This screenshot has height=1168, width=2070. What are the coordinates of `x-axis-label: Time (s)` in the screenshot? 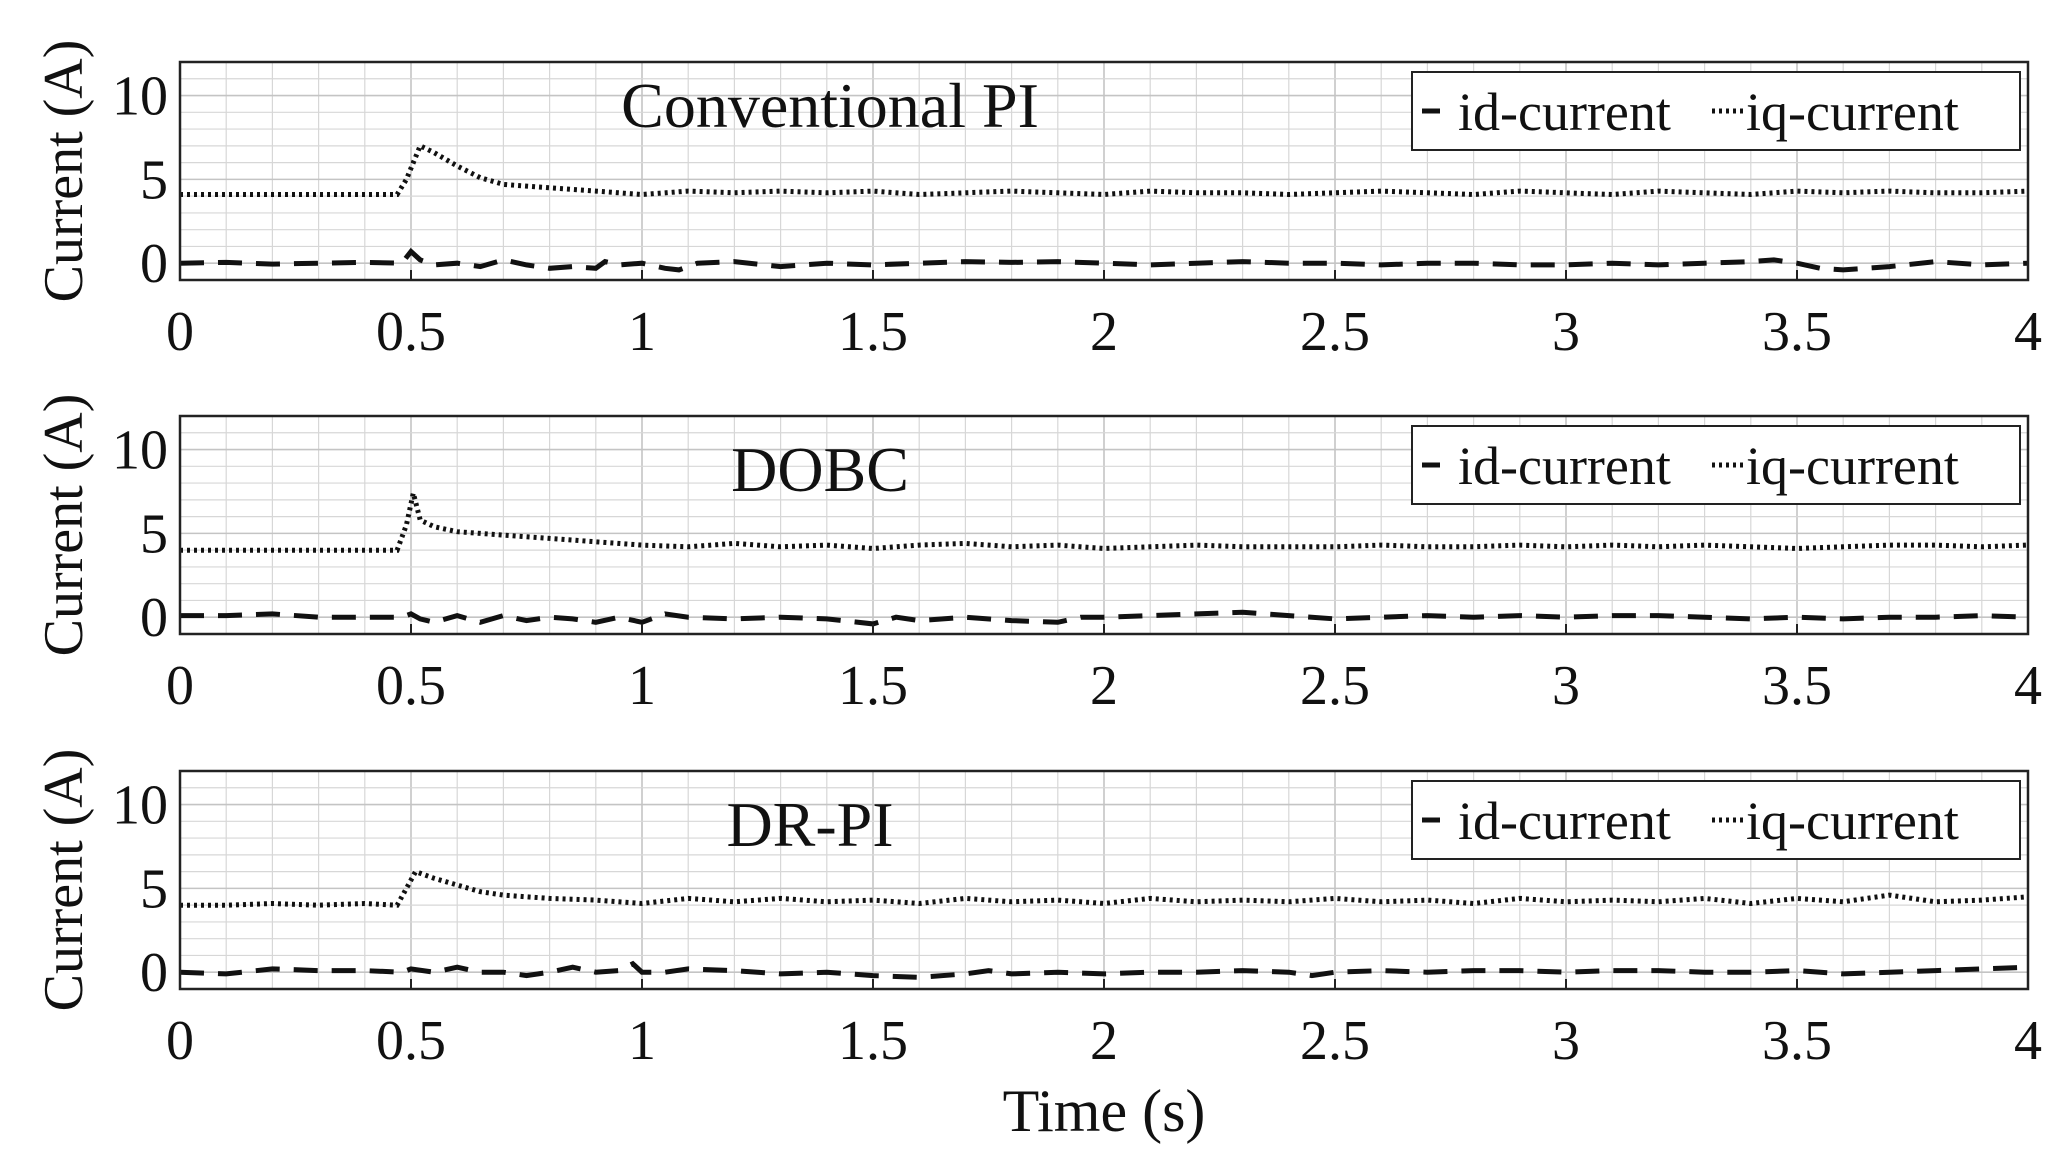 It's located at (1104, 1111).